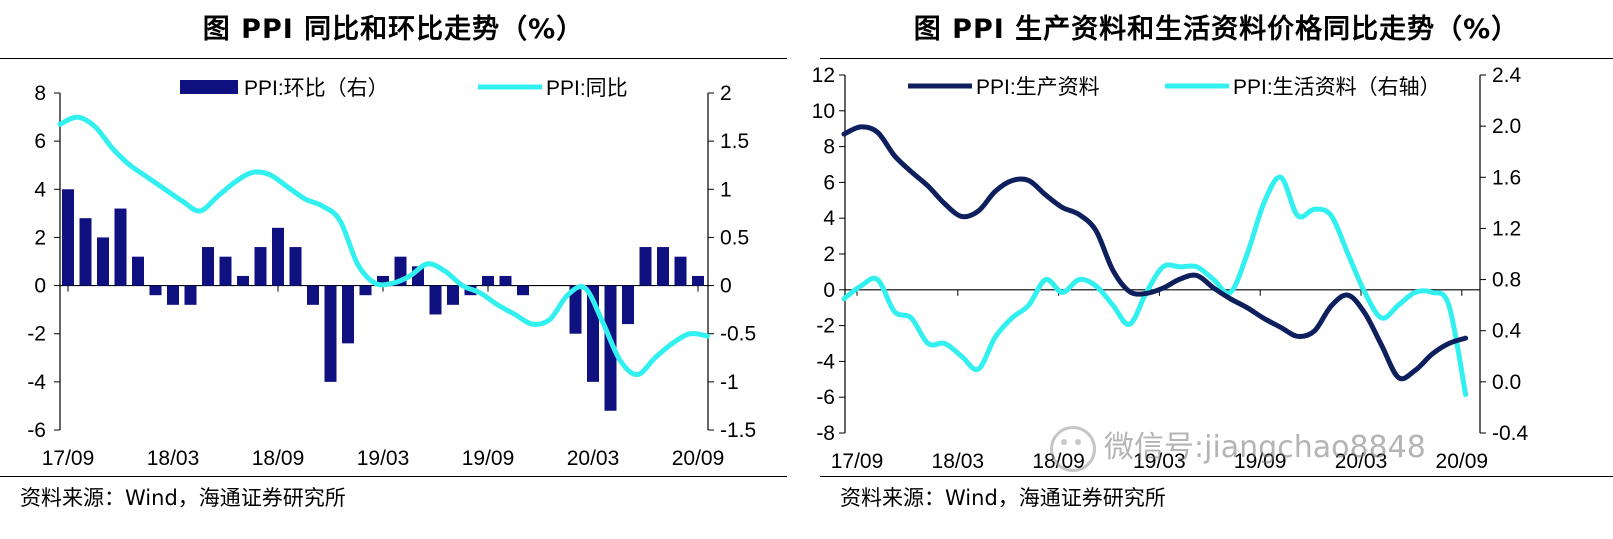 This screenshot has height=539, width=1613. I want to click on legend-label-yoy: PPI:同比, so click(587, 88).